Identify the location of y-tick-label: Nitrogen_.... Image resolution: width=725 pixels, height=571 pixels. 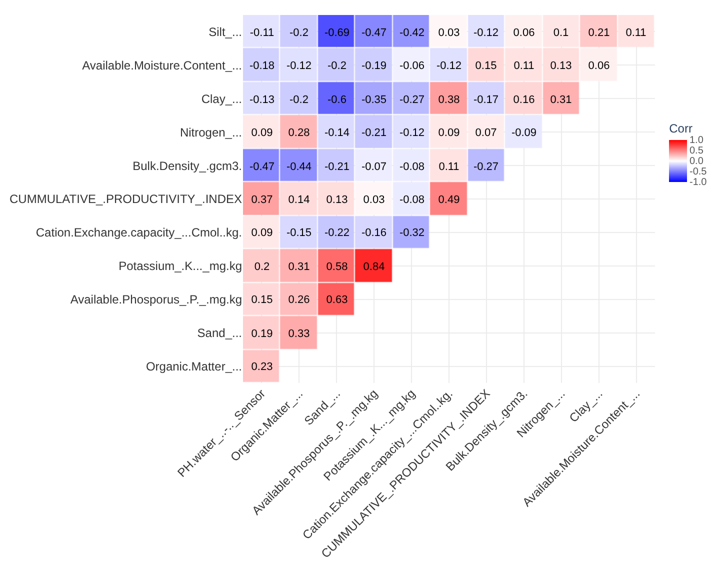
(211, 132).